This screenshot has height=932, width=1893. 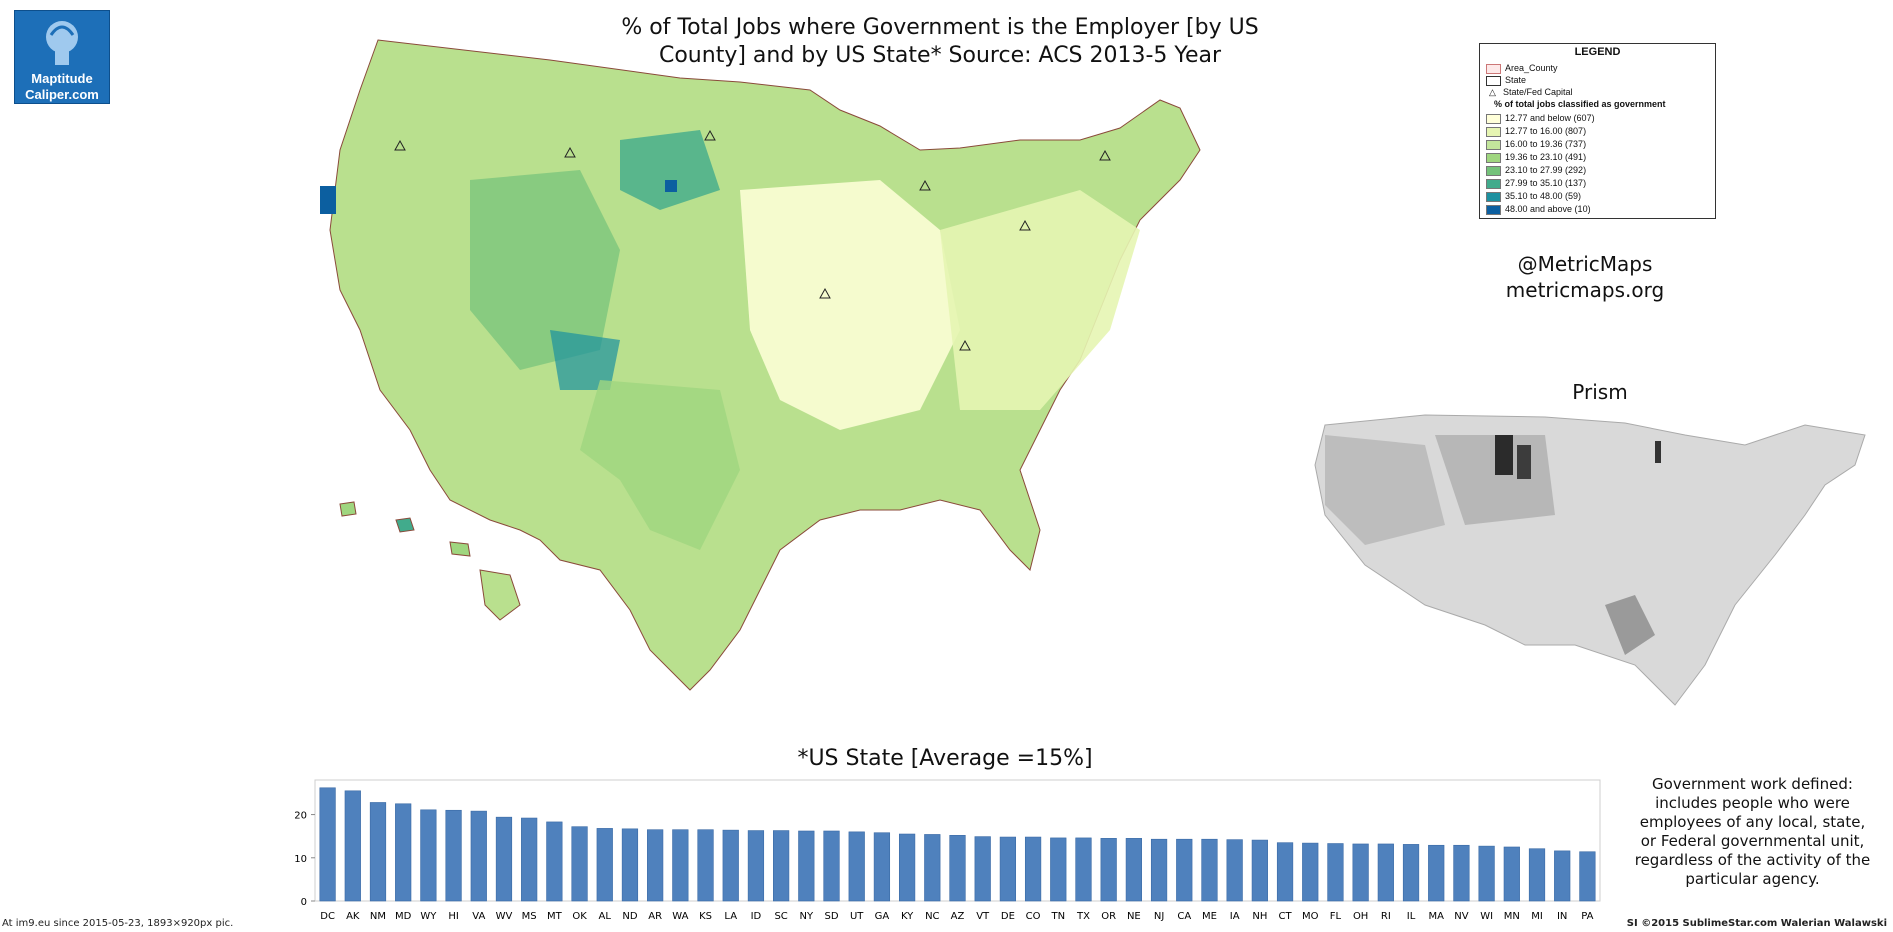 I want to click on x-tick-label: CO, so click(x=1033, y=916).